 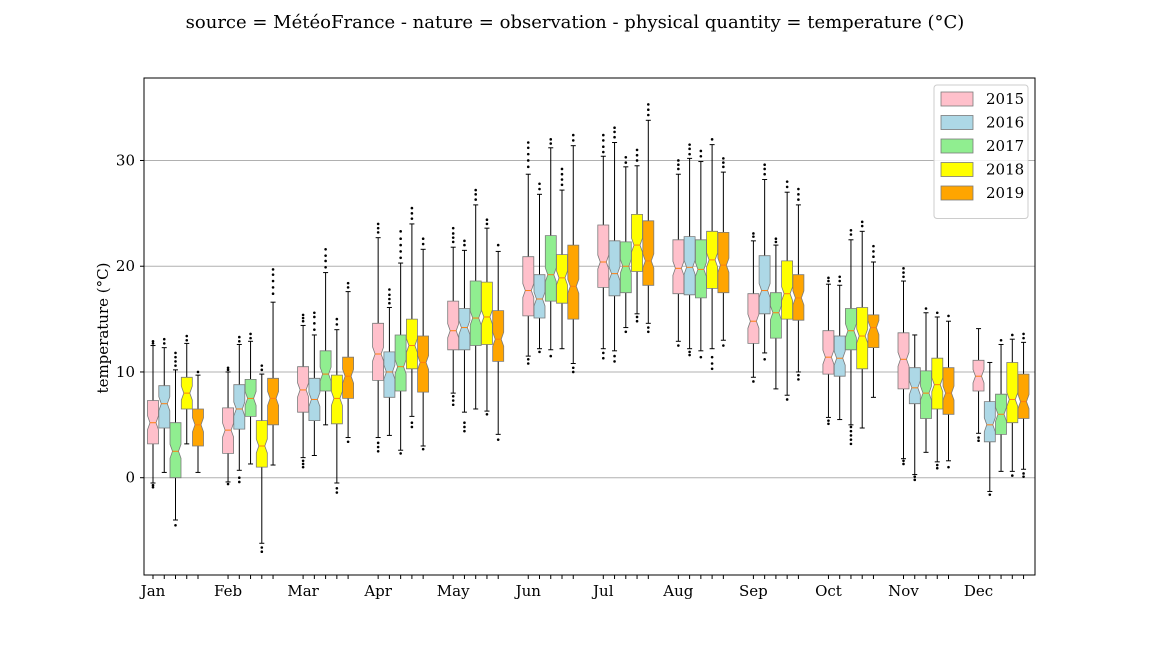 I want to click on box-Aug-2016, so click(x=689, y=250).